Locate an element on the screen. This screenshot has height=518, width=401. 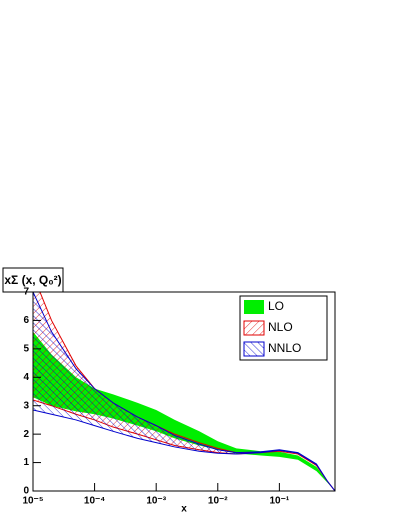
x-tick-label: 10⁻⁴ is located at coordinates (94, 501).